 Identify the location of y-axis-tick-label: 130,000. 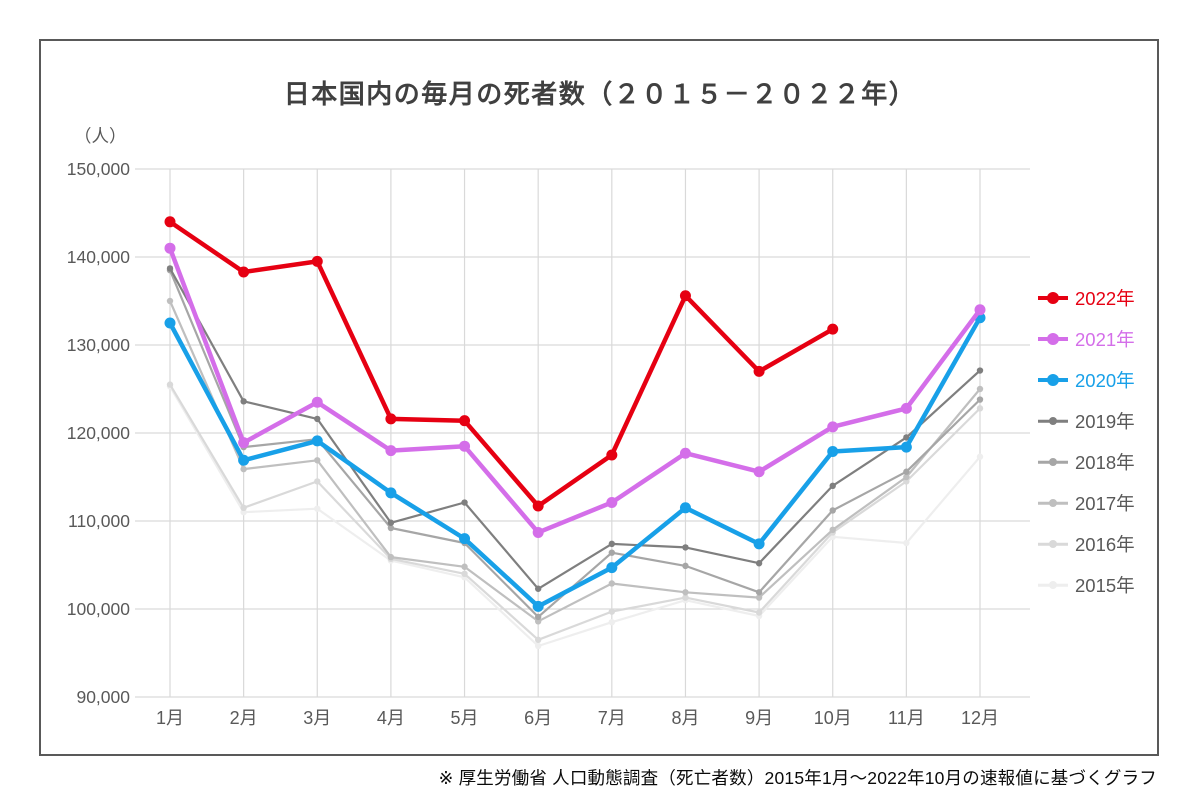
(99, 345).